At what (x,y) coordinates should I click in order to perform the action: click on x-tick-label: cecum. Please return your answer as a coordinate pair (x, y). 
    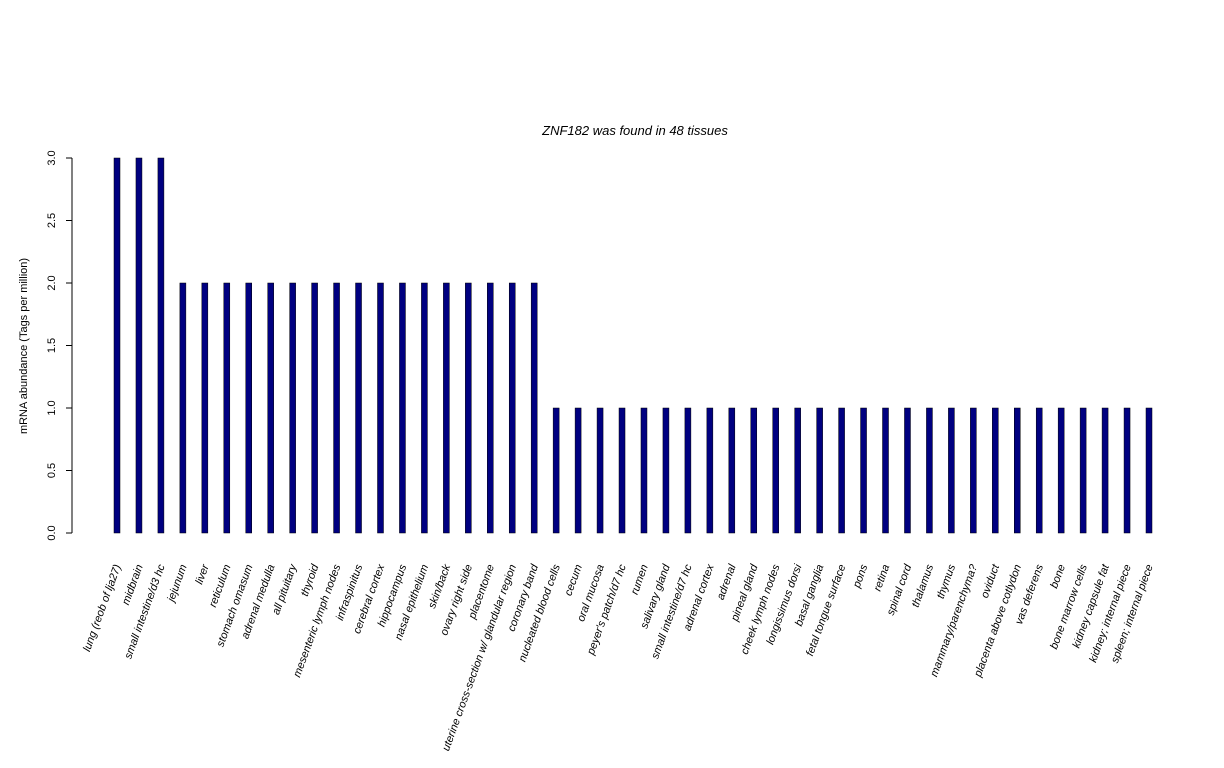
    Looking at the image, I should click on (574, 580).